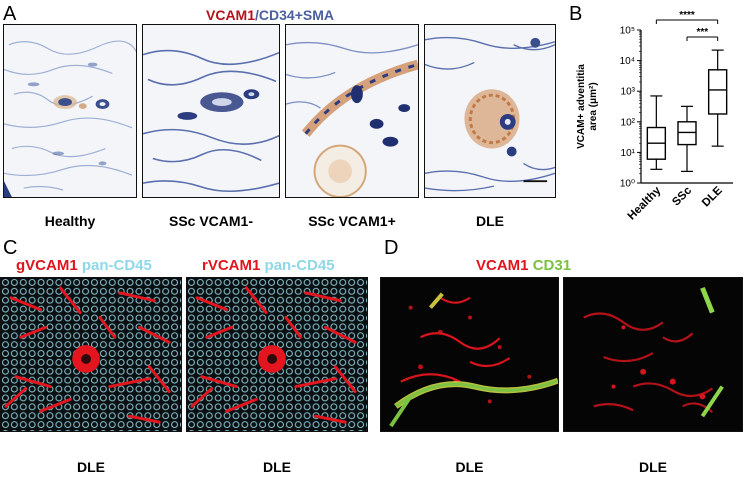 This screenshot has width=749, height=479. What do you see at coordinates (277, 354) in the screenshot?
I see `micrograph-c-rvcam1` at bounding box center [277, 354].